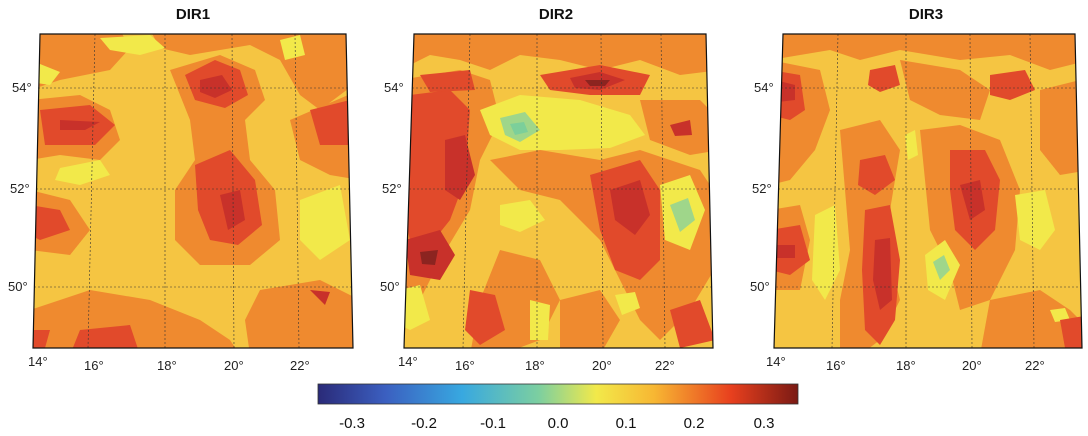 This screenshot has width=1088, height=436. I want to click on colorbar-tick-label: 0.2, so click(694, 423).